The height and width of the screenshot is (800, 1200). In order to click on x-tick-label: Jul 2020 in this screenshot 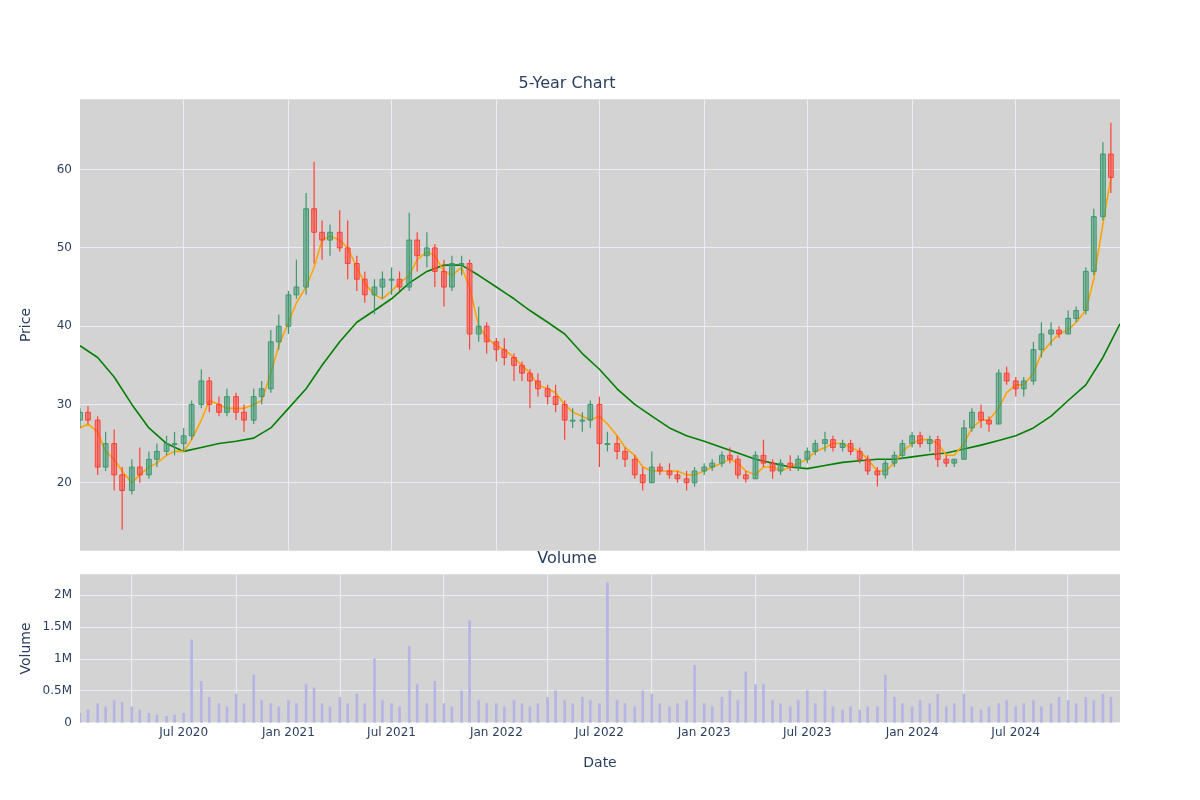, I will do `click(183, 732)`.